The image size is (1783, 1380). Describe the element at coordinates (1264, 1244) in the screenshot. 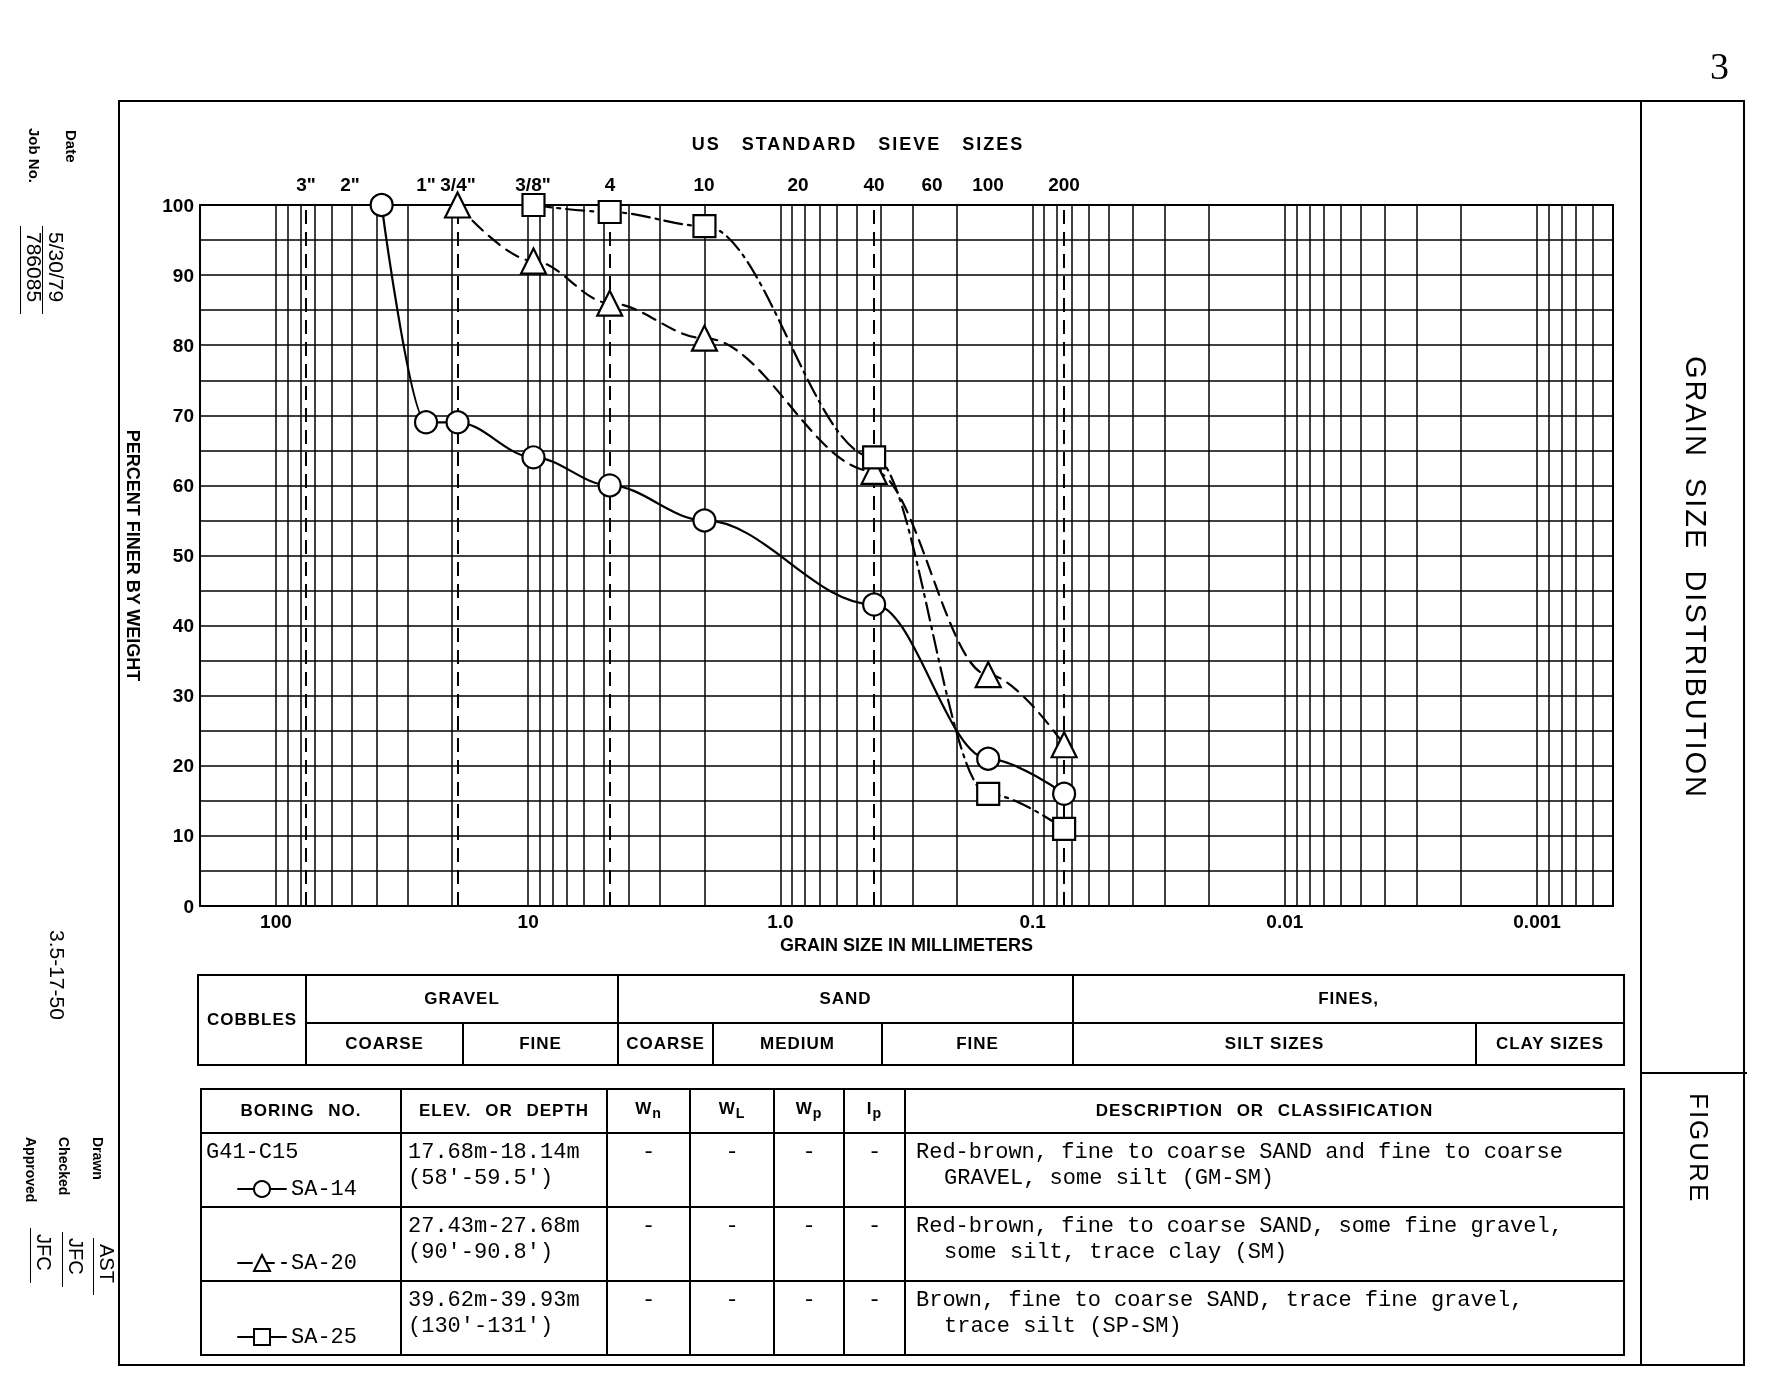

I see `text: Red-brown, fine to coarse SAND, some fine gravel, some silt, trace clay (SM)` at that location.